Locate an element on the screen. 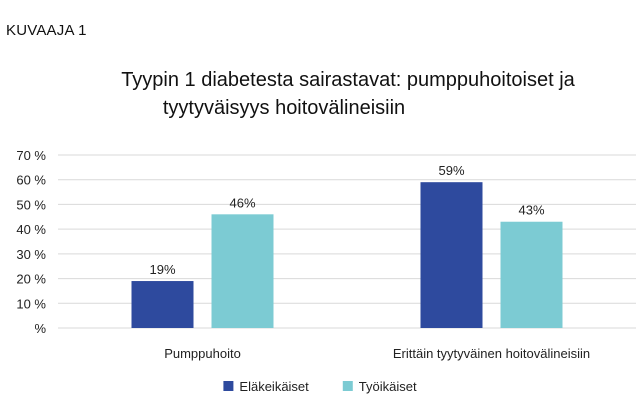 The height and width of the screenshot is (414, 640). y-tick-label: 60 % is located at coordinates (31, 180).